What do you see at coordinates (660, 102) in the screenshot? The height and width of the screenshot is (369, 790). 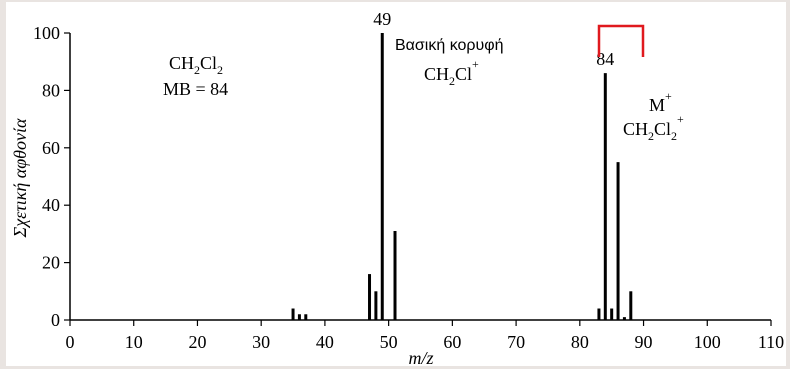 I see `molecular-ion-label: M+` at bounding box center [660, 102].